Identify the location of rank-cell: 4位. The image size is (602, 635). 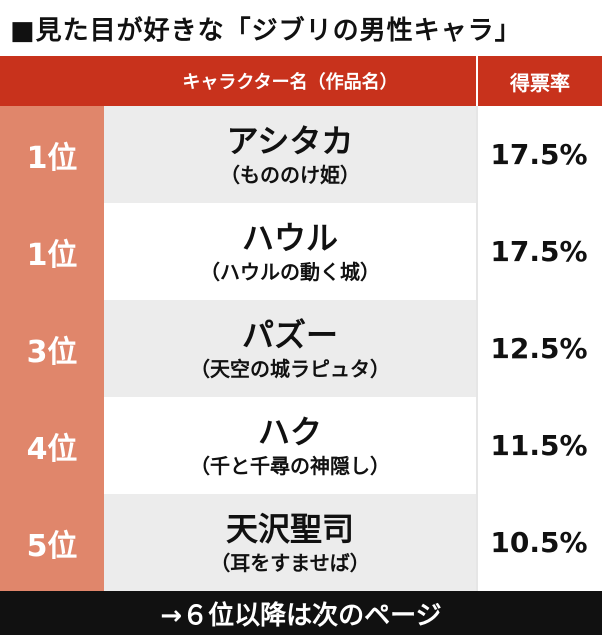
(52, 445).